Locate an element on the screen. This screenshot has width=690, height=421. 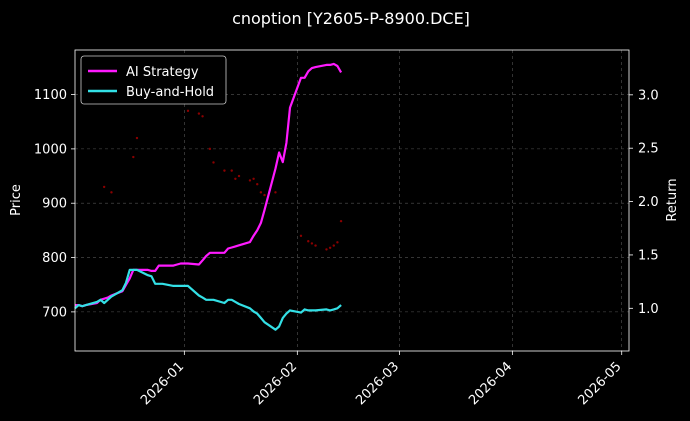
y-tick-label: 1000 is located at coordinates (50, 149).